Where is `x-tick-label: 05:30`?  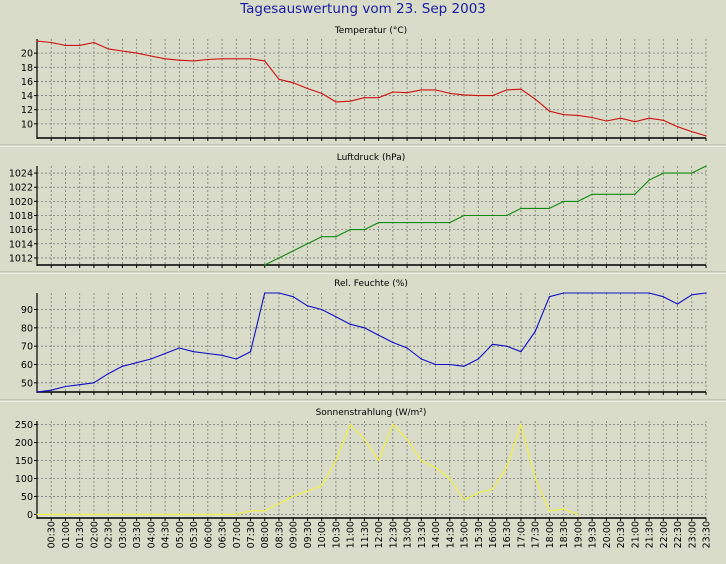
x-tick-label: 05:30 is located at coordinates (194, 534).